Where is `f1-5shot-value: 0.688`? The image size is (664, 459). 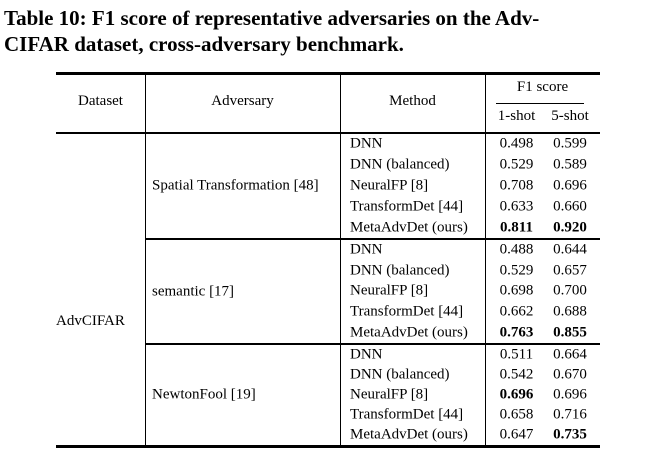 f1-5shot-value: 0.688 is located at coordinates (570, 311).